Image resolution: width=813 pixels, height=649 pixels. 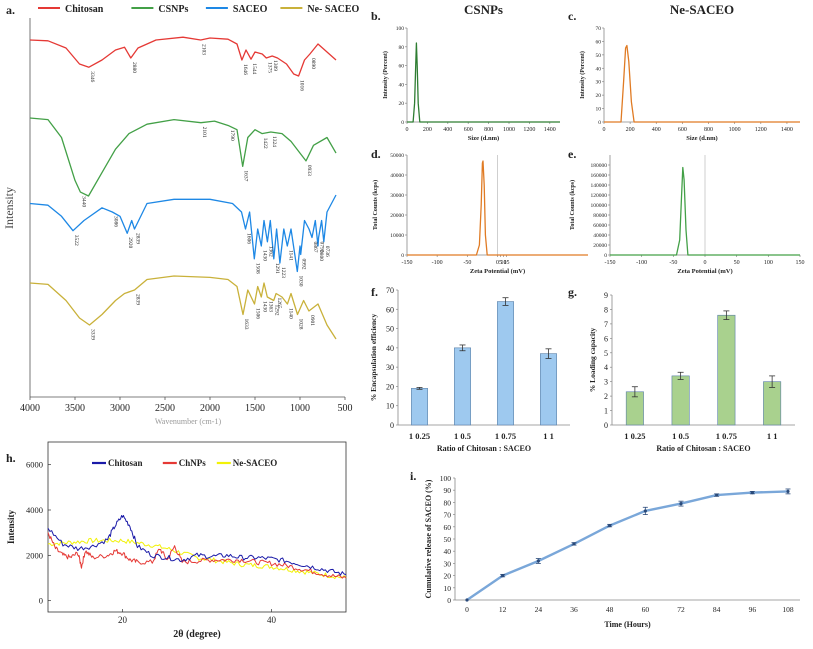 I want to click on tick-label-y-c: 60, so click(x=599, y=42).